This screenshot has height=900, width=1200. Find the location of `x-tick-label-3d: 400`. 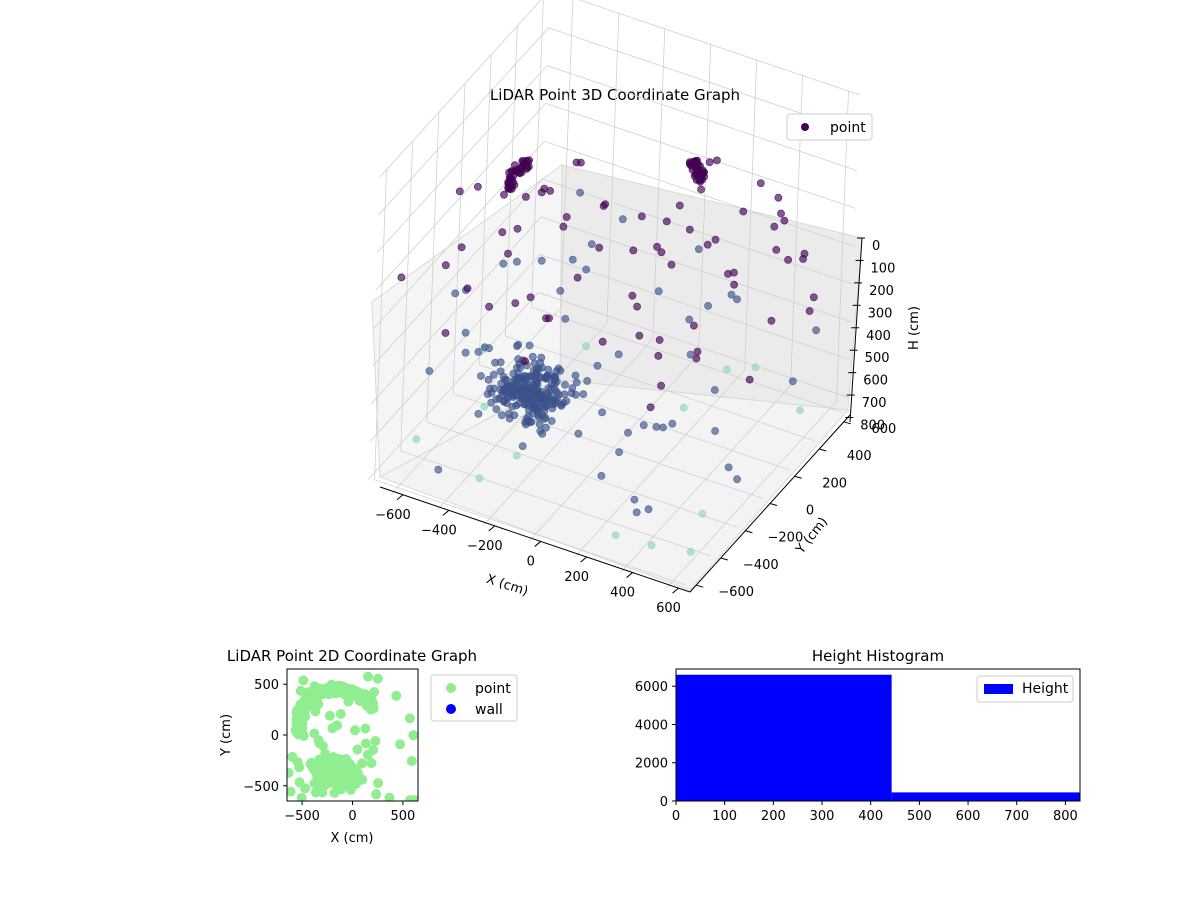

x-tick-label-3d: 400 is located at coordinates (622, 593).